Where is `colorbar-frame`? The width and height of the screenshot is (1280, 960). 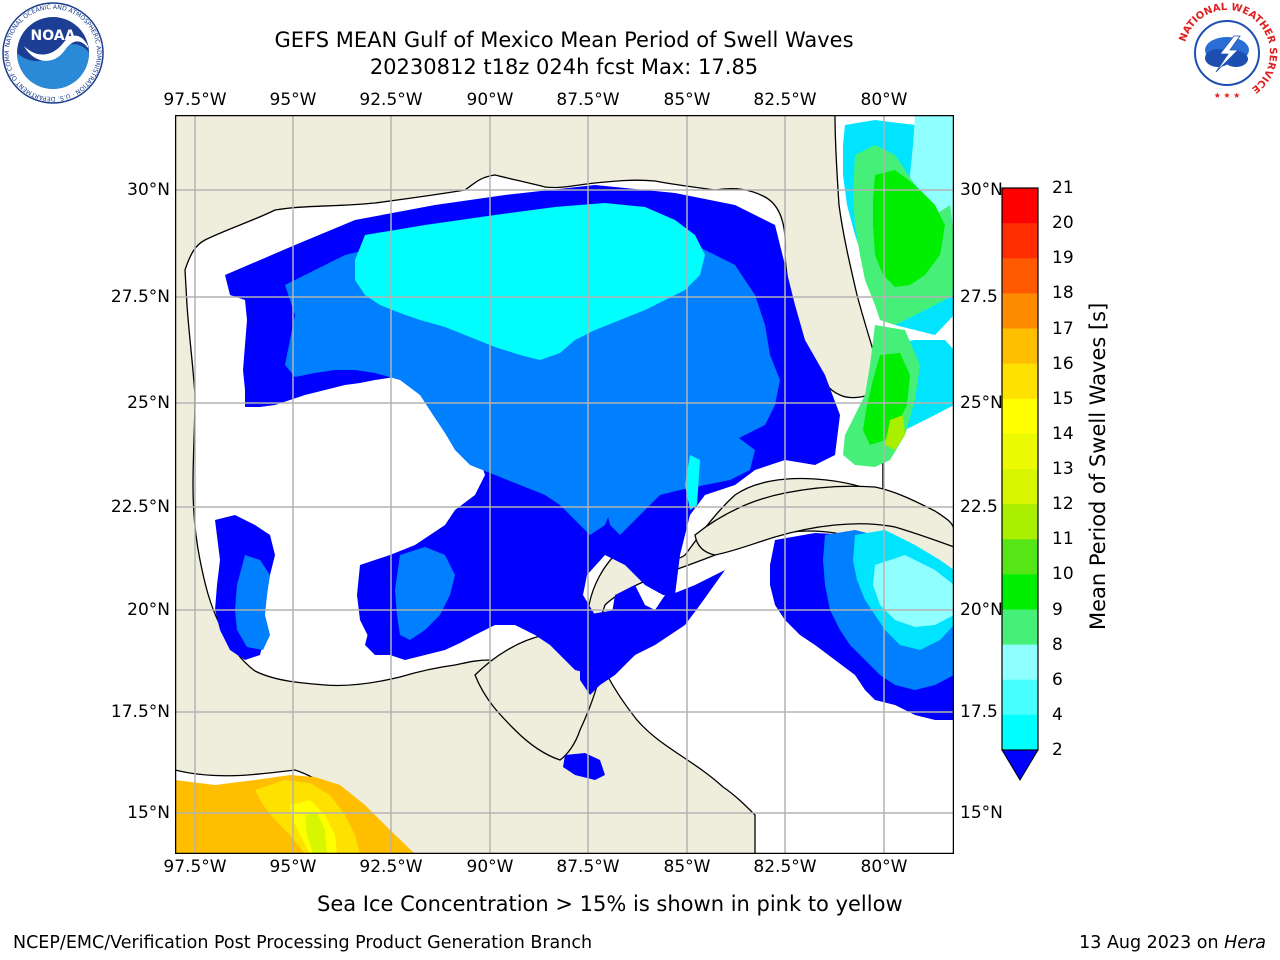 colorbar-frame is located at coordinates (1020, 469).